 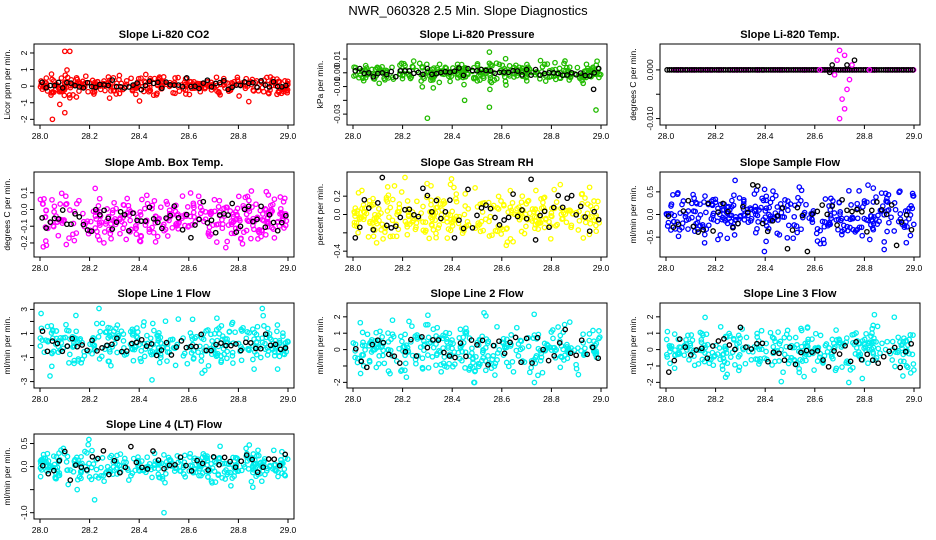 What do you see at coordinates (24, 357) in the screenshot?
I see `y-tick-label: -1` at bounding box center [24, 357].